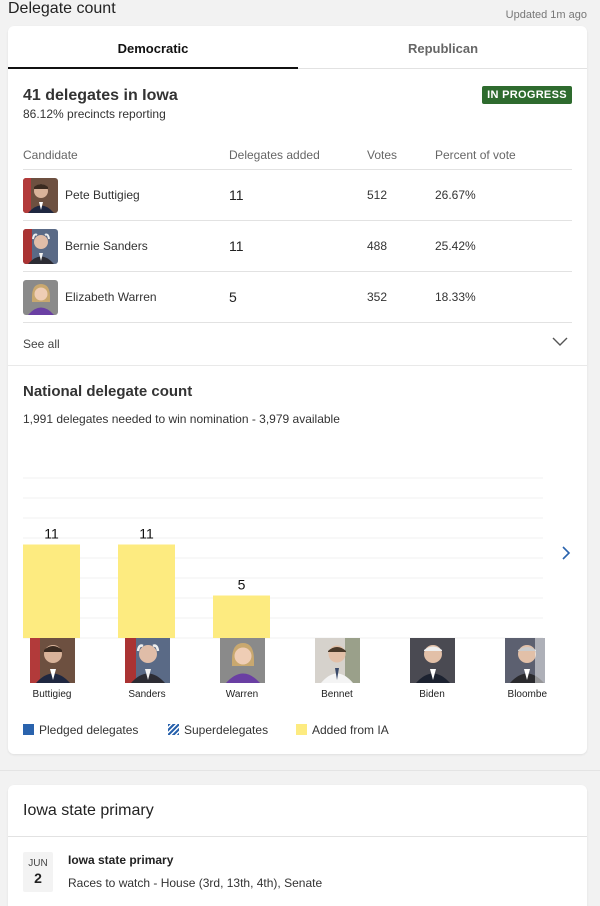 The image size is (600, 906). What do you see at coordinates (297, 194) in the screenshot?
I see `table-row: Pete Buttigieg 11 512 26.67%` at bounding box center [297, 194].